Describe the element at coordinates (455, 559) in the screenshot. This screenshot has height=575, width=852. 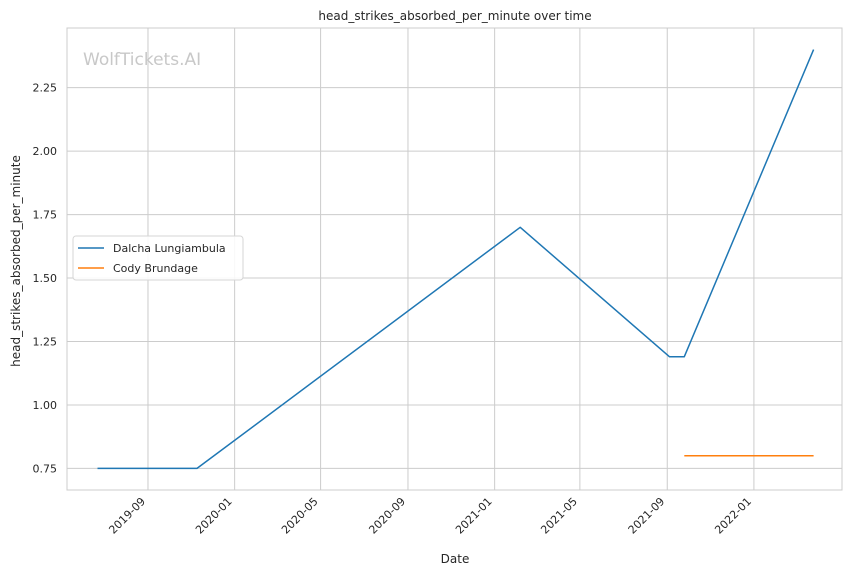
I see `x-axis-label: Date` at that location.